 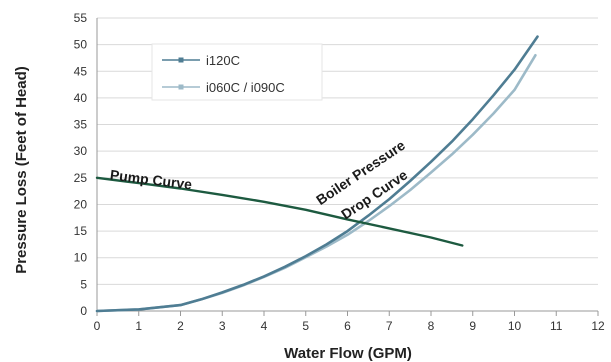 What do you see at coordinates (472, 326) in the screenshot?
I see `x-tick-label-9: 9` at bounding box center [472, 326].